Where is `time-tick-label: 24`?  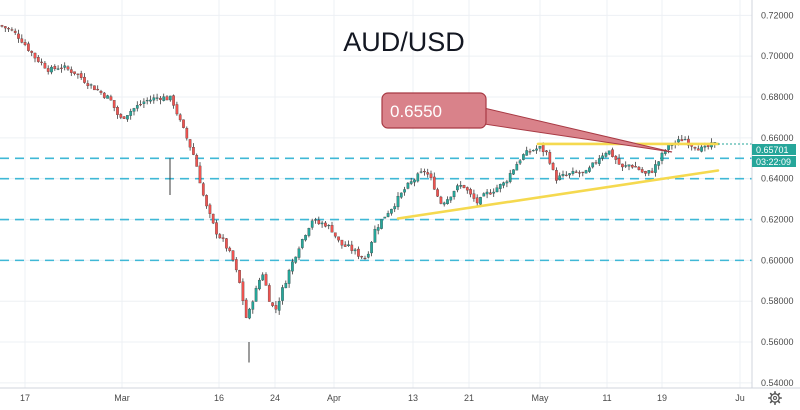 time-tick-label: 24 is located at coordinates (275, 398).